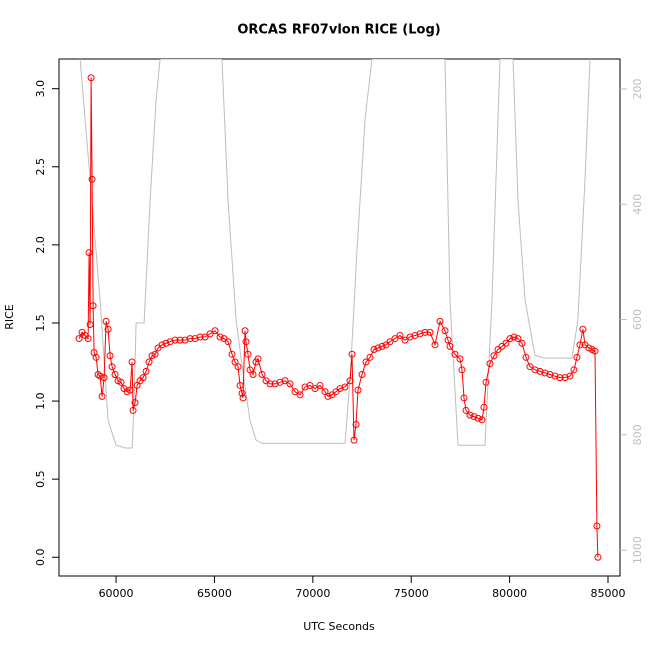 The height and width of the screenshot is (650, 650). I want to click on y2-tick-label: 1000, so click(637, 550).